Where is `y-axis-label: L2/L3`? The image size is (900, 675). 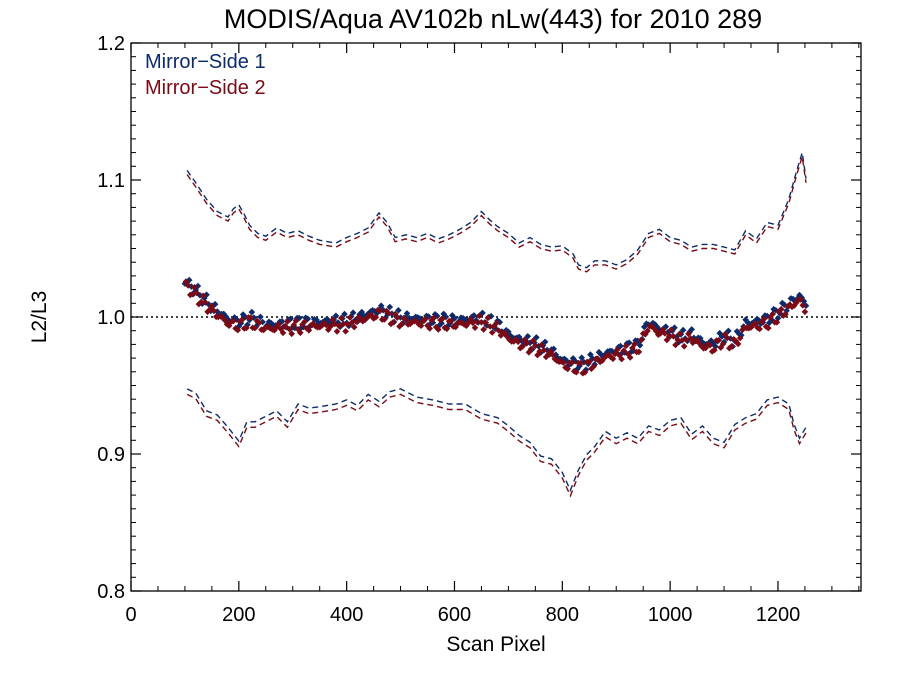
y-axis-label: L2/L3 is located at coordinates (39, 317).